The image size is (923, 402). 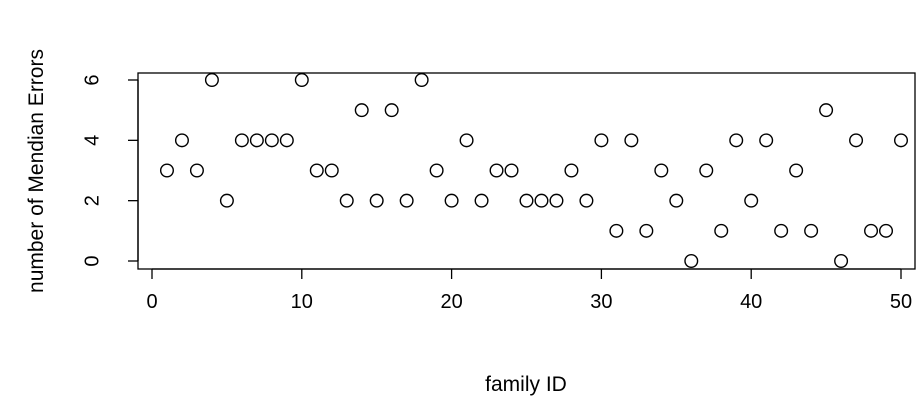 What do you see at coordinates (526, 384) in the screenshot?
I see `x-axis-label: family ID` at bounding box center [526, 384].